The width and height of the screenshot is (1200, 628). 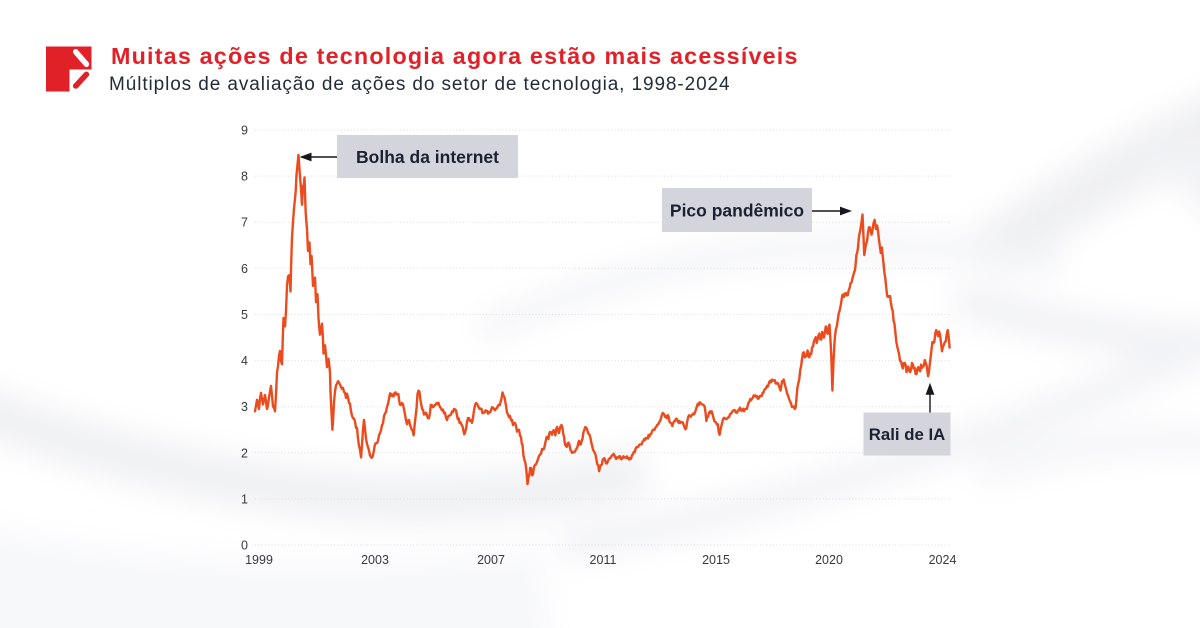 What do you see at coordinates (907, 434) in the screenshot?
I see `svg-text: Rali de IA` at bounding box center [907, 434].